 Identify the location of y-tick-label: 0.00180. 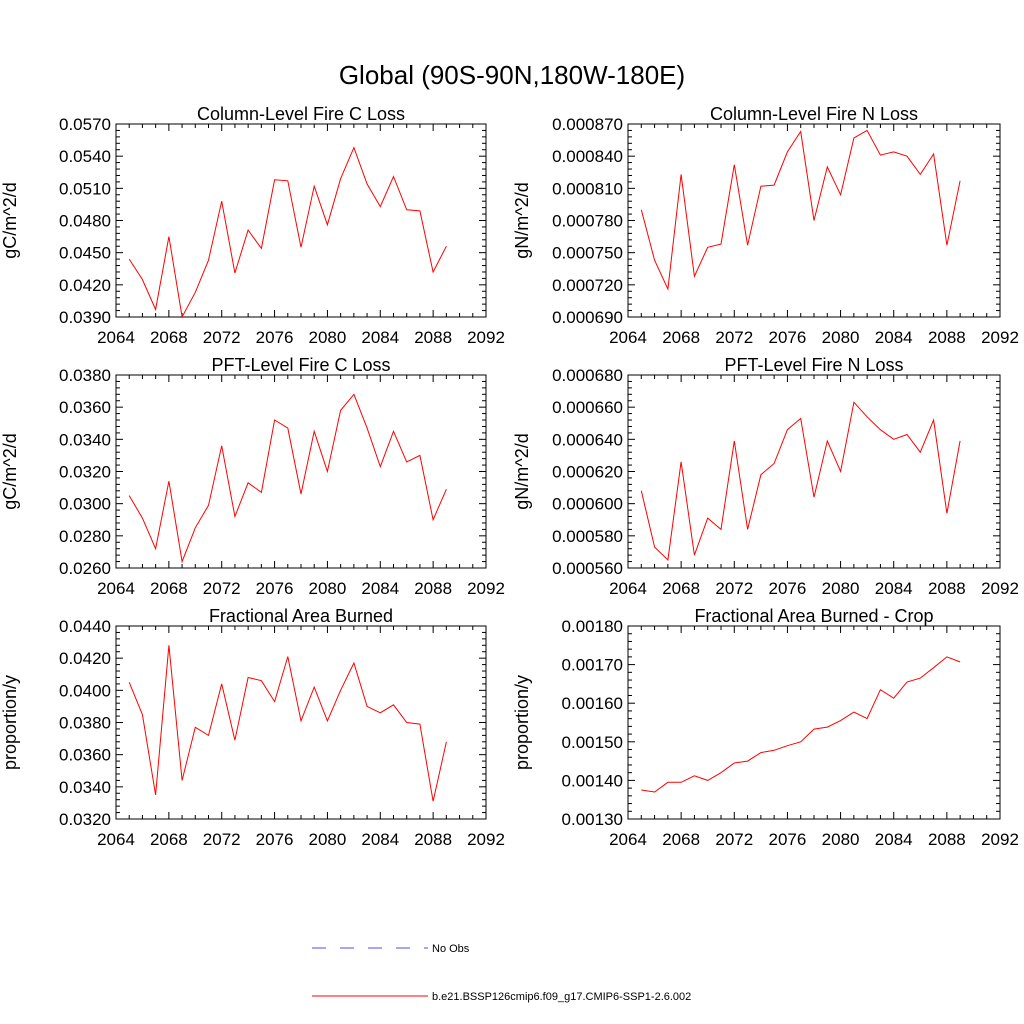
(592, 626).